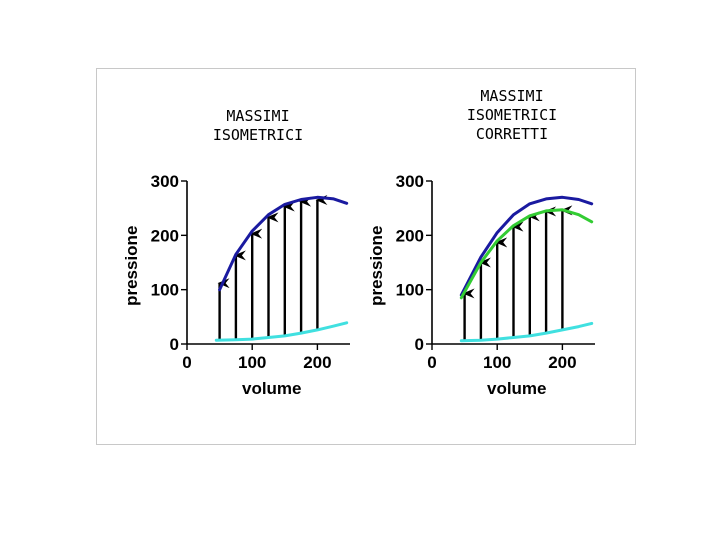 Image resolution: width=720 pixels, height=540 pixels. What do you see at coordinates (410, 235) in the screenshot?
I see `right-y-tick-label: 200` at bounding box center [410, 235].